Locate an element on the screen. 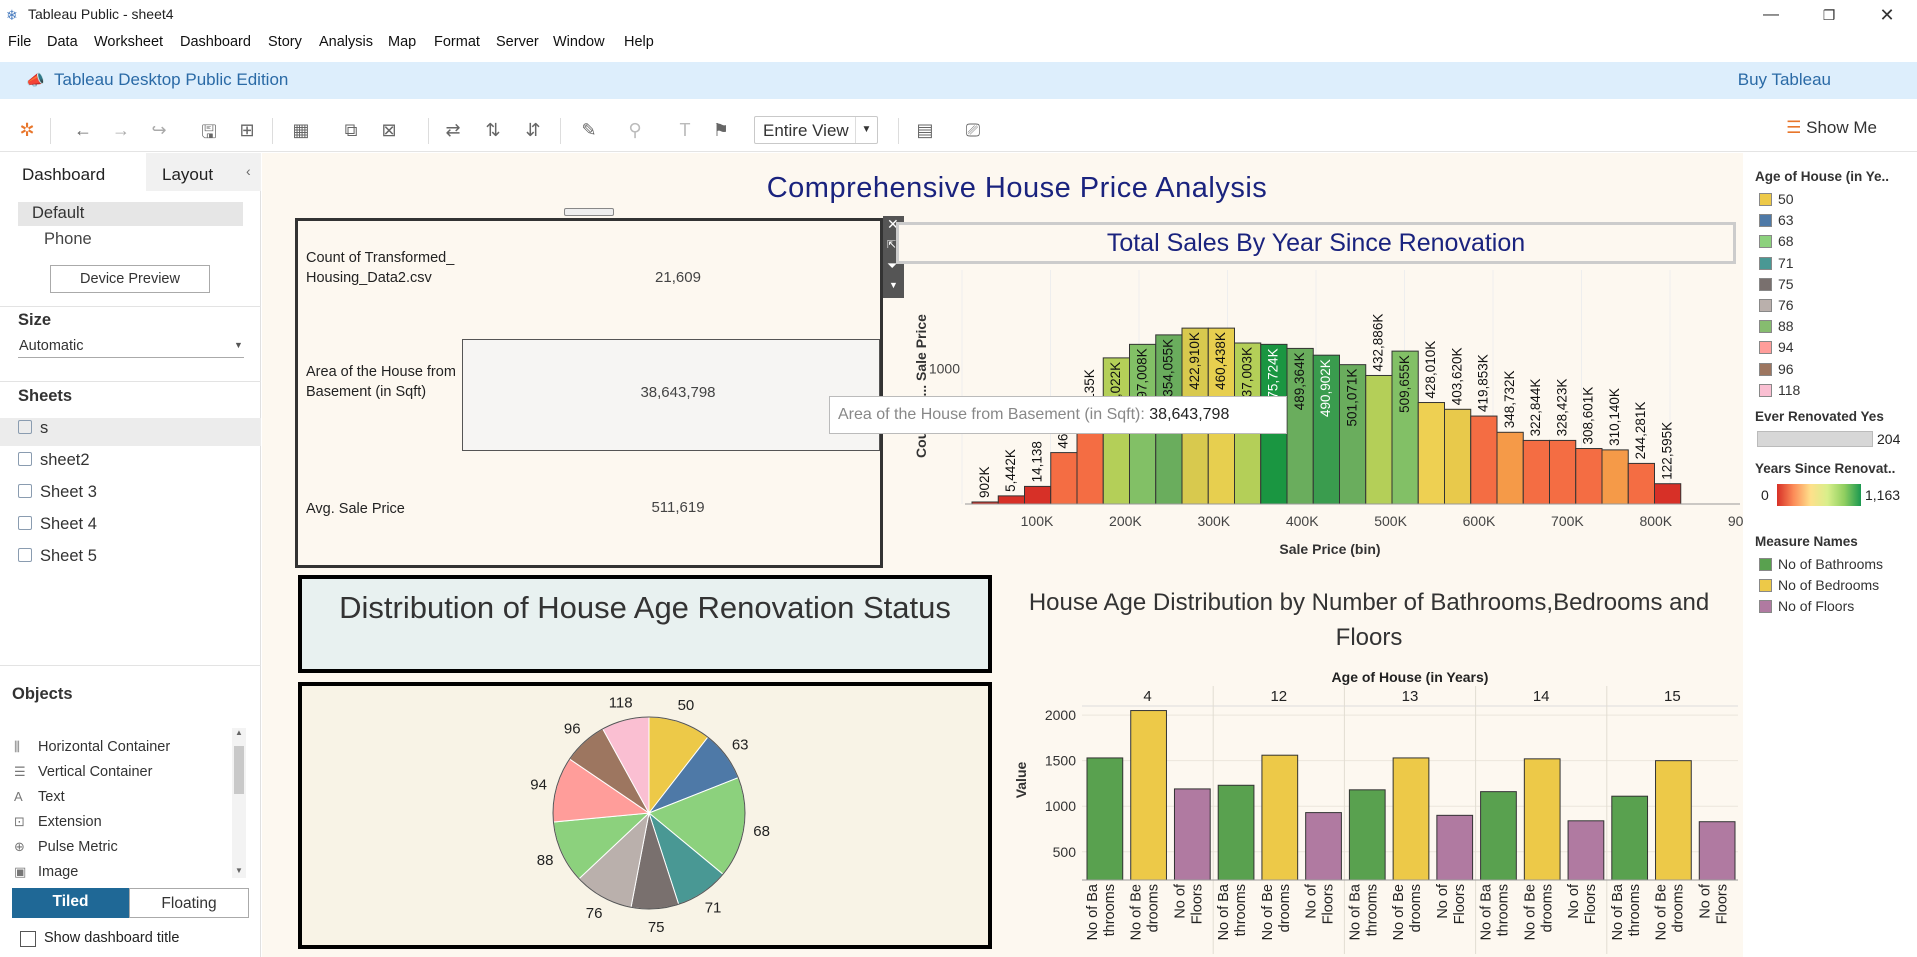 The image size is (1917, 957). years-gradient is located at coordinates (1819, 495).